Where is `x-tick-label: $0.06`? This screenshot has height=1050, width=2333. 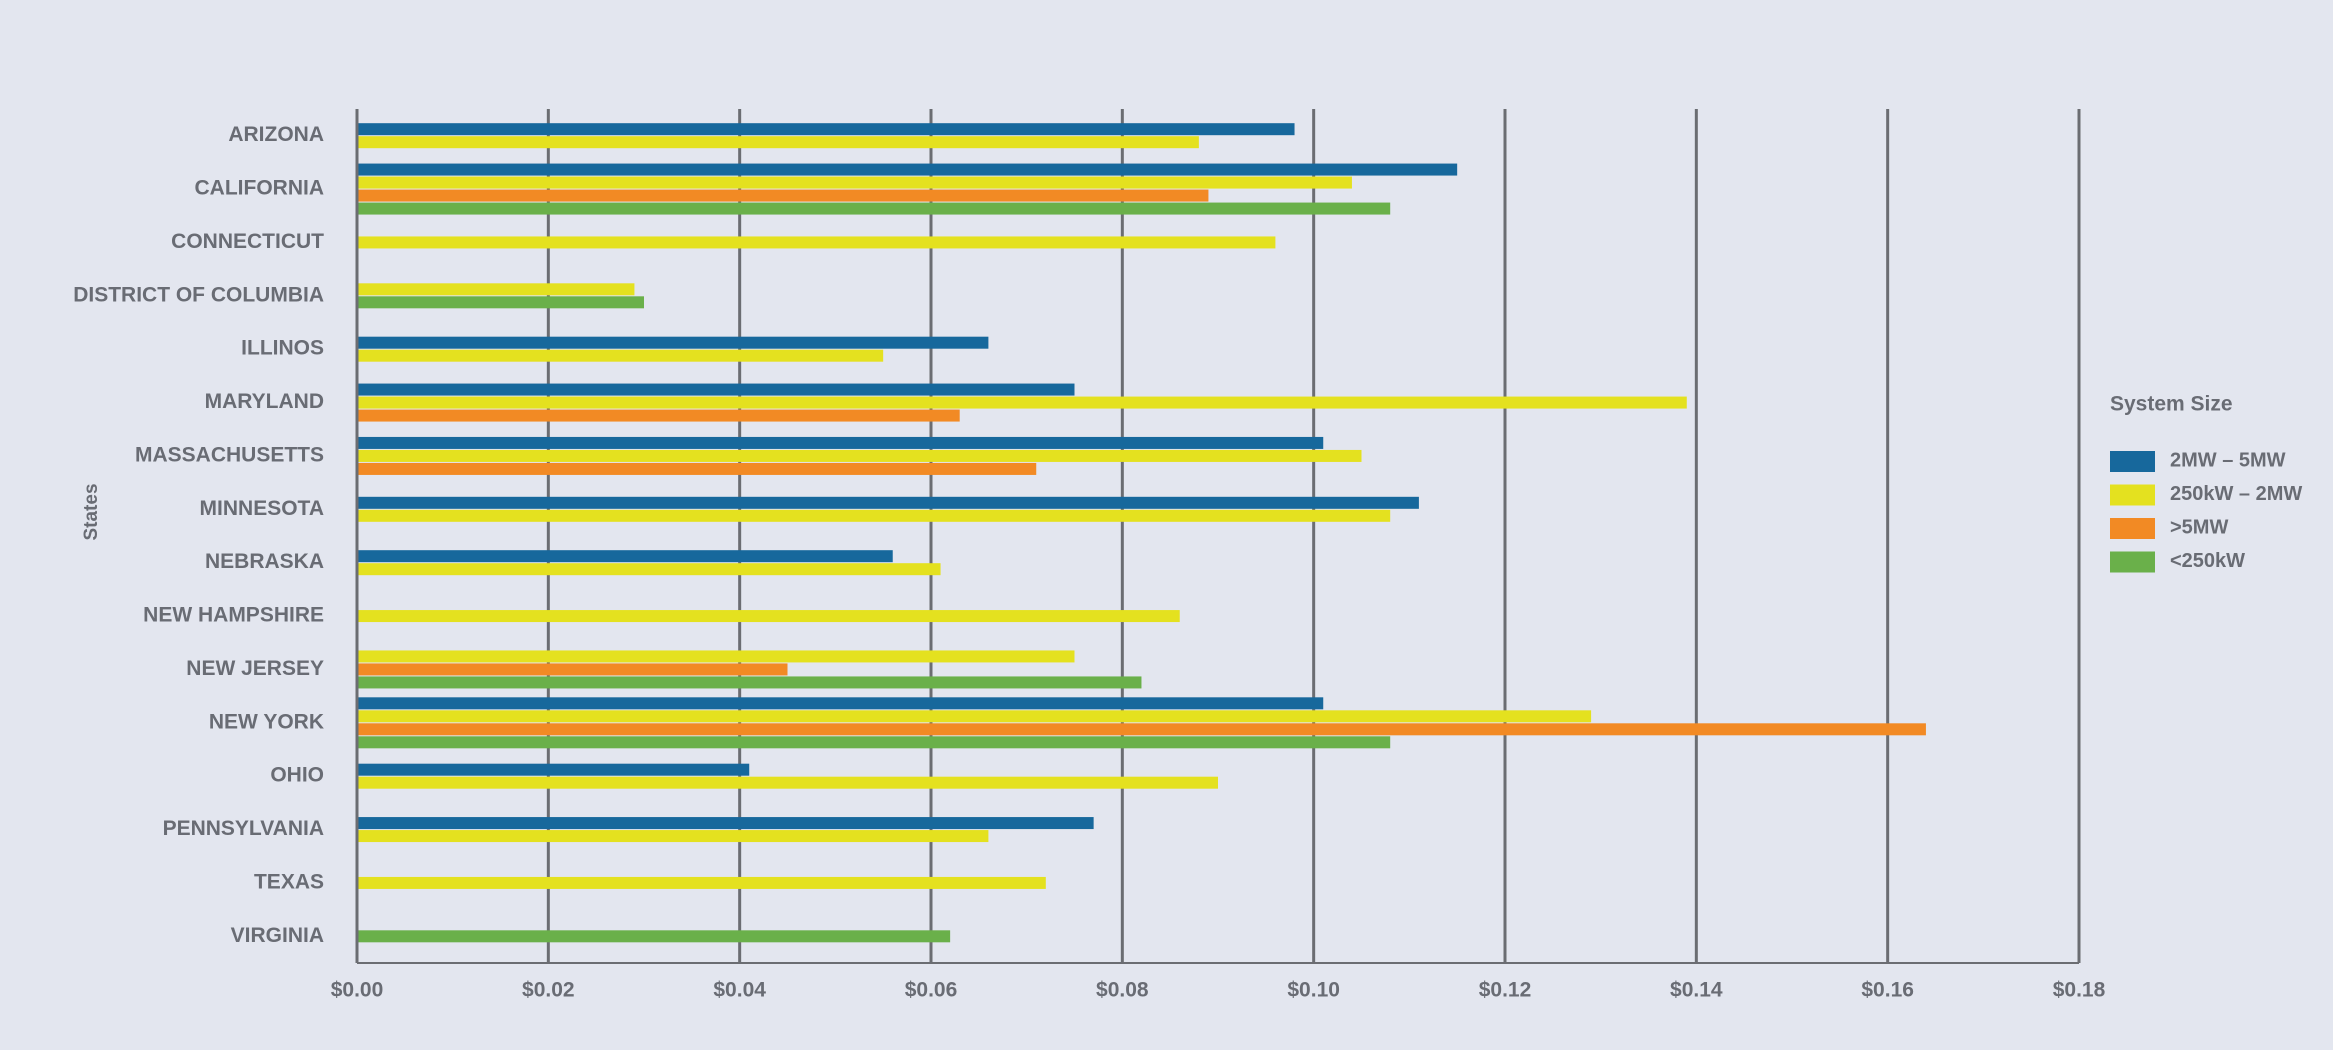
x-tick-label: $0.06 is located at coordinates (931, 990).